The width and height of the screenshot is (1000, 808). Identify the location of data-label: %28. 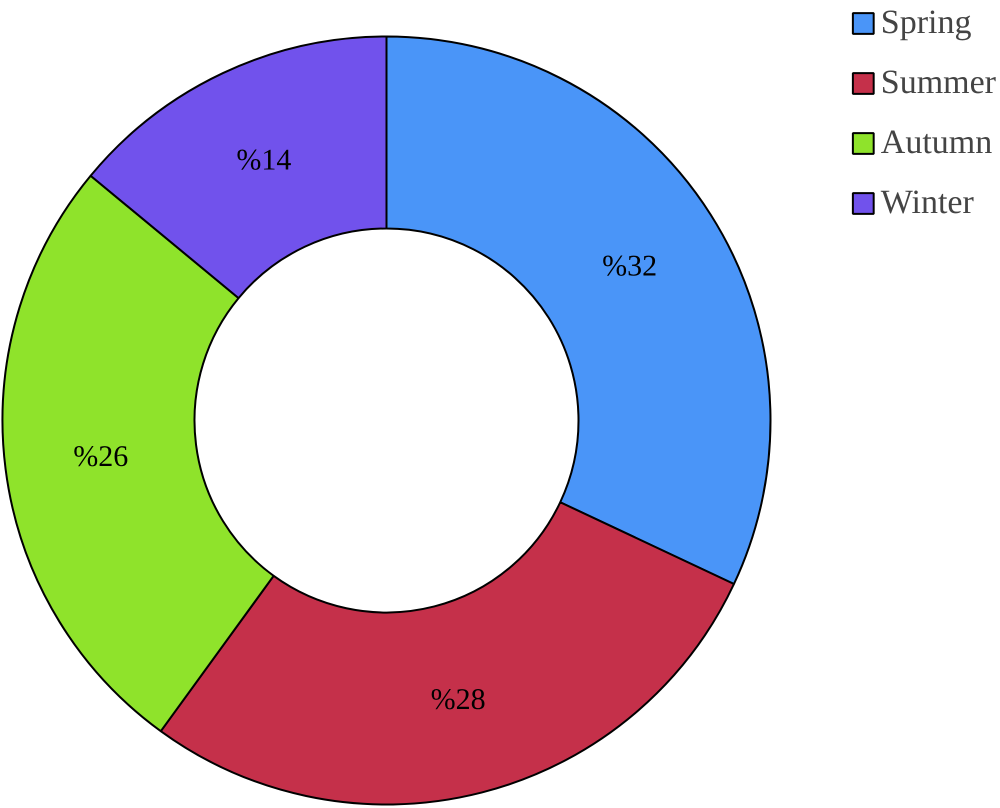
(458, 699).